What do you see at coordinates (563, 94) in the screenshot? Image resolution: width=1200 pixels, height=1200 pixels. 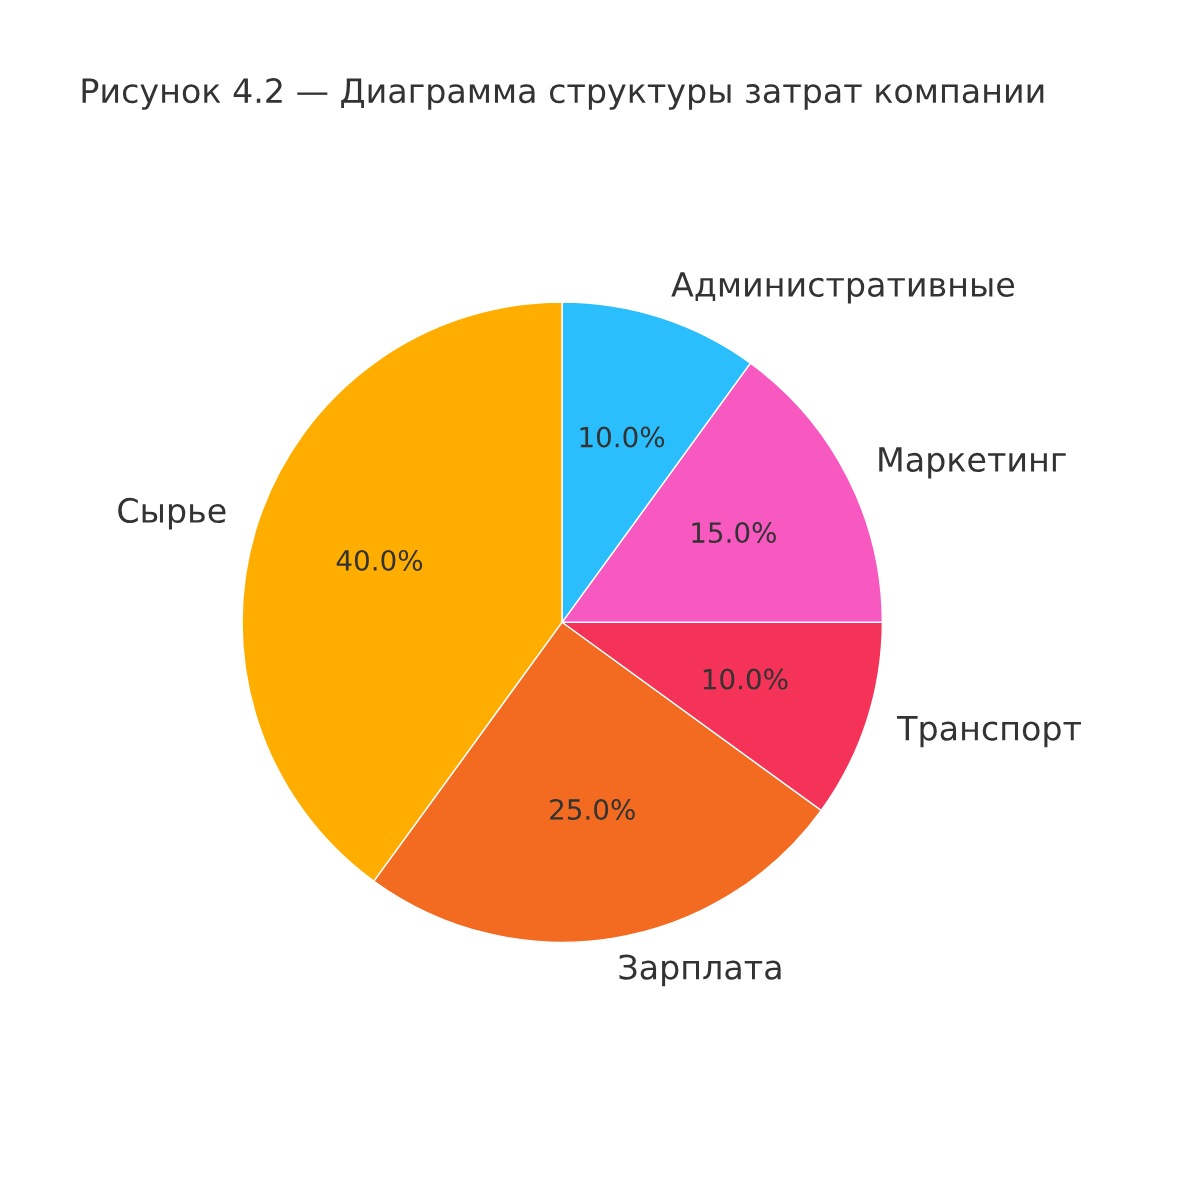 I see `chart-title: Рисунок 4.2 — Диаграмма структуры затрат компании` at bounding box center [563, 94].